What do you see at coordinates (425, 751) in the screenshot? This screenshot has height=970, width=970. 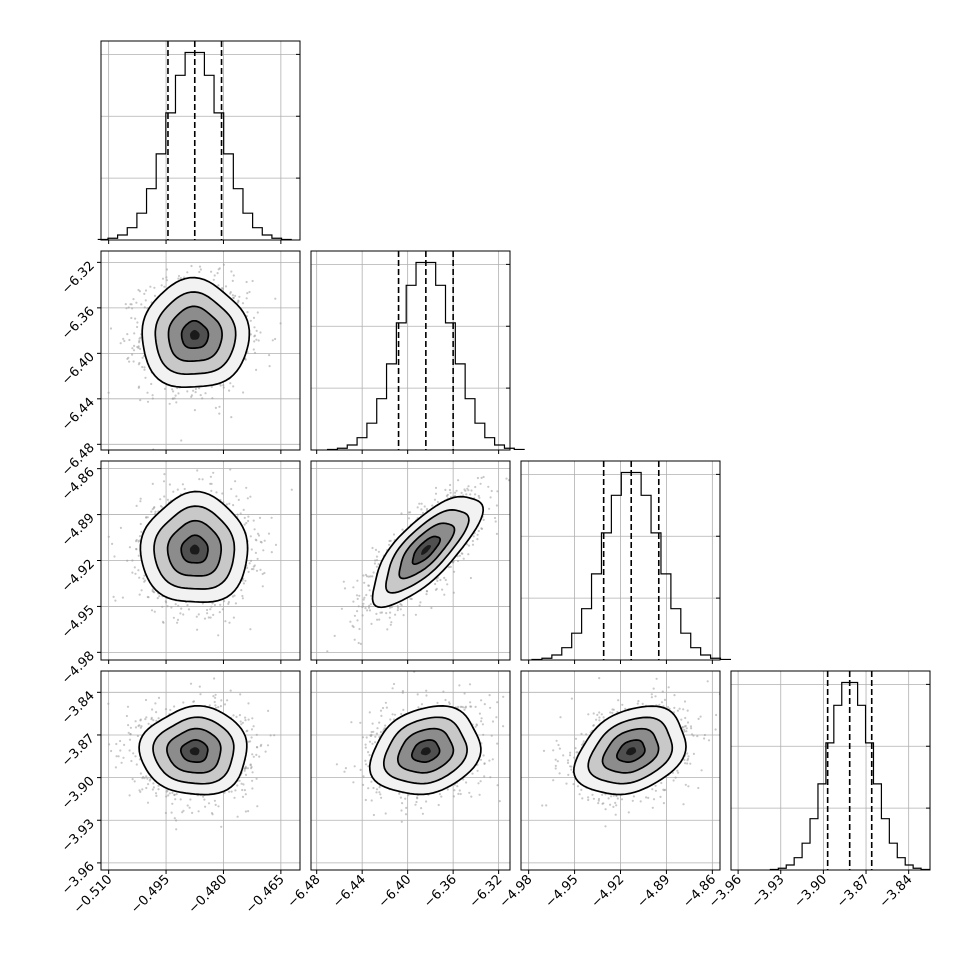 I see `density-peak` at bounding box center [425, 751].